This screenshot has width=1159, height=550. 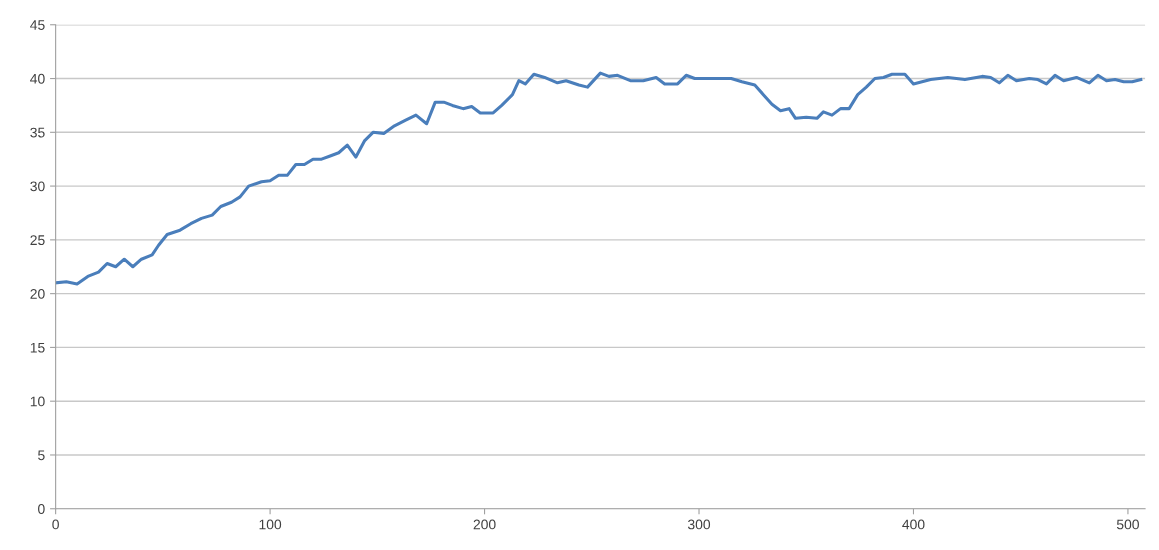 I want to click on y-tick-label: 5, so click(x=41, y=455).